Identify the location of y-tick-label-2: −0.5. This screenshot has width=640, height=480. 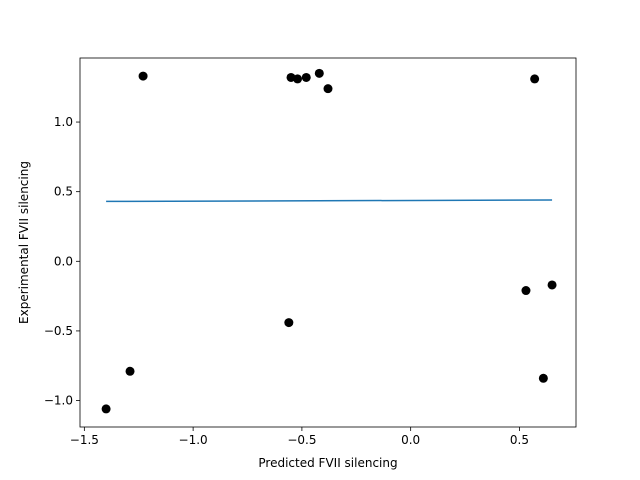
(58, 331).